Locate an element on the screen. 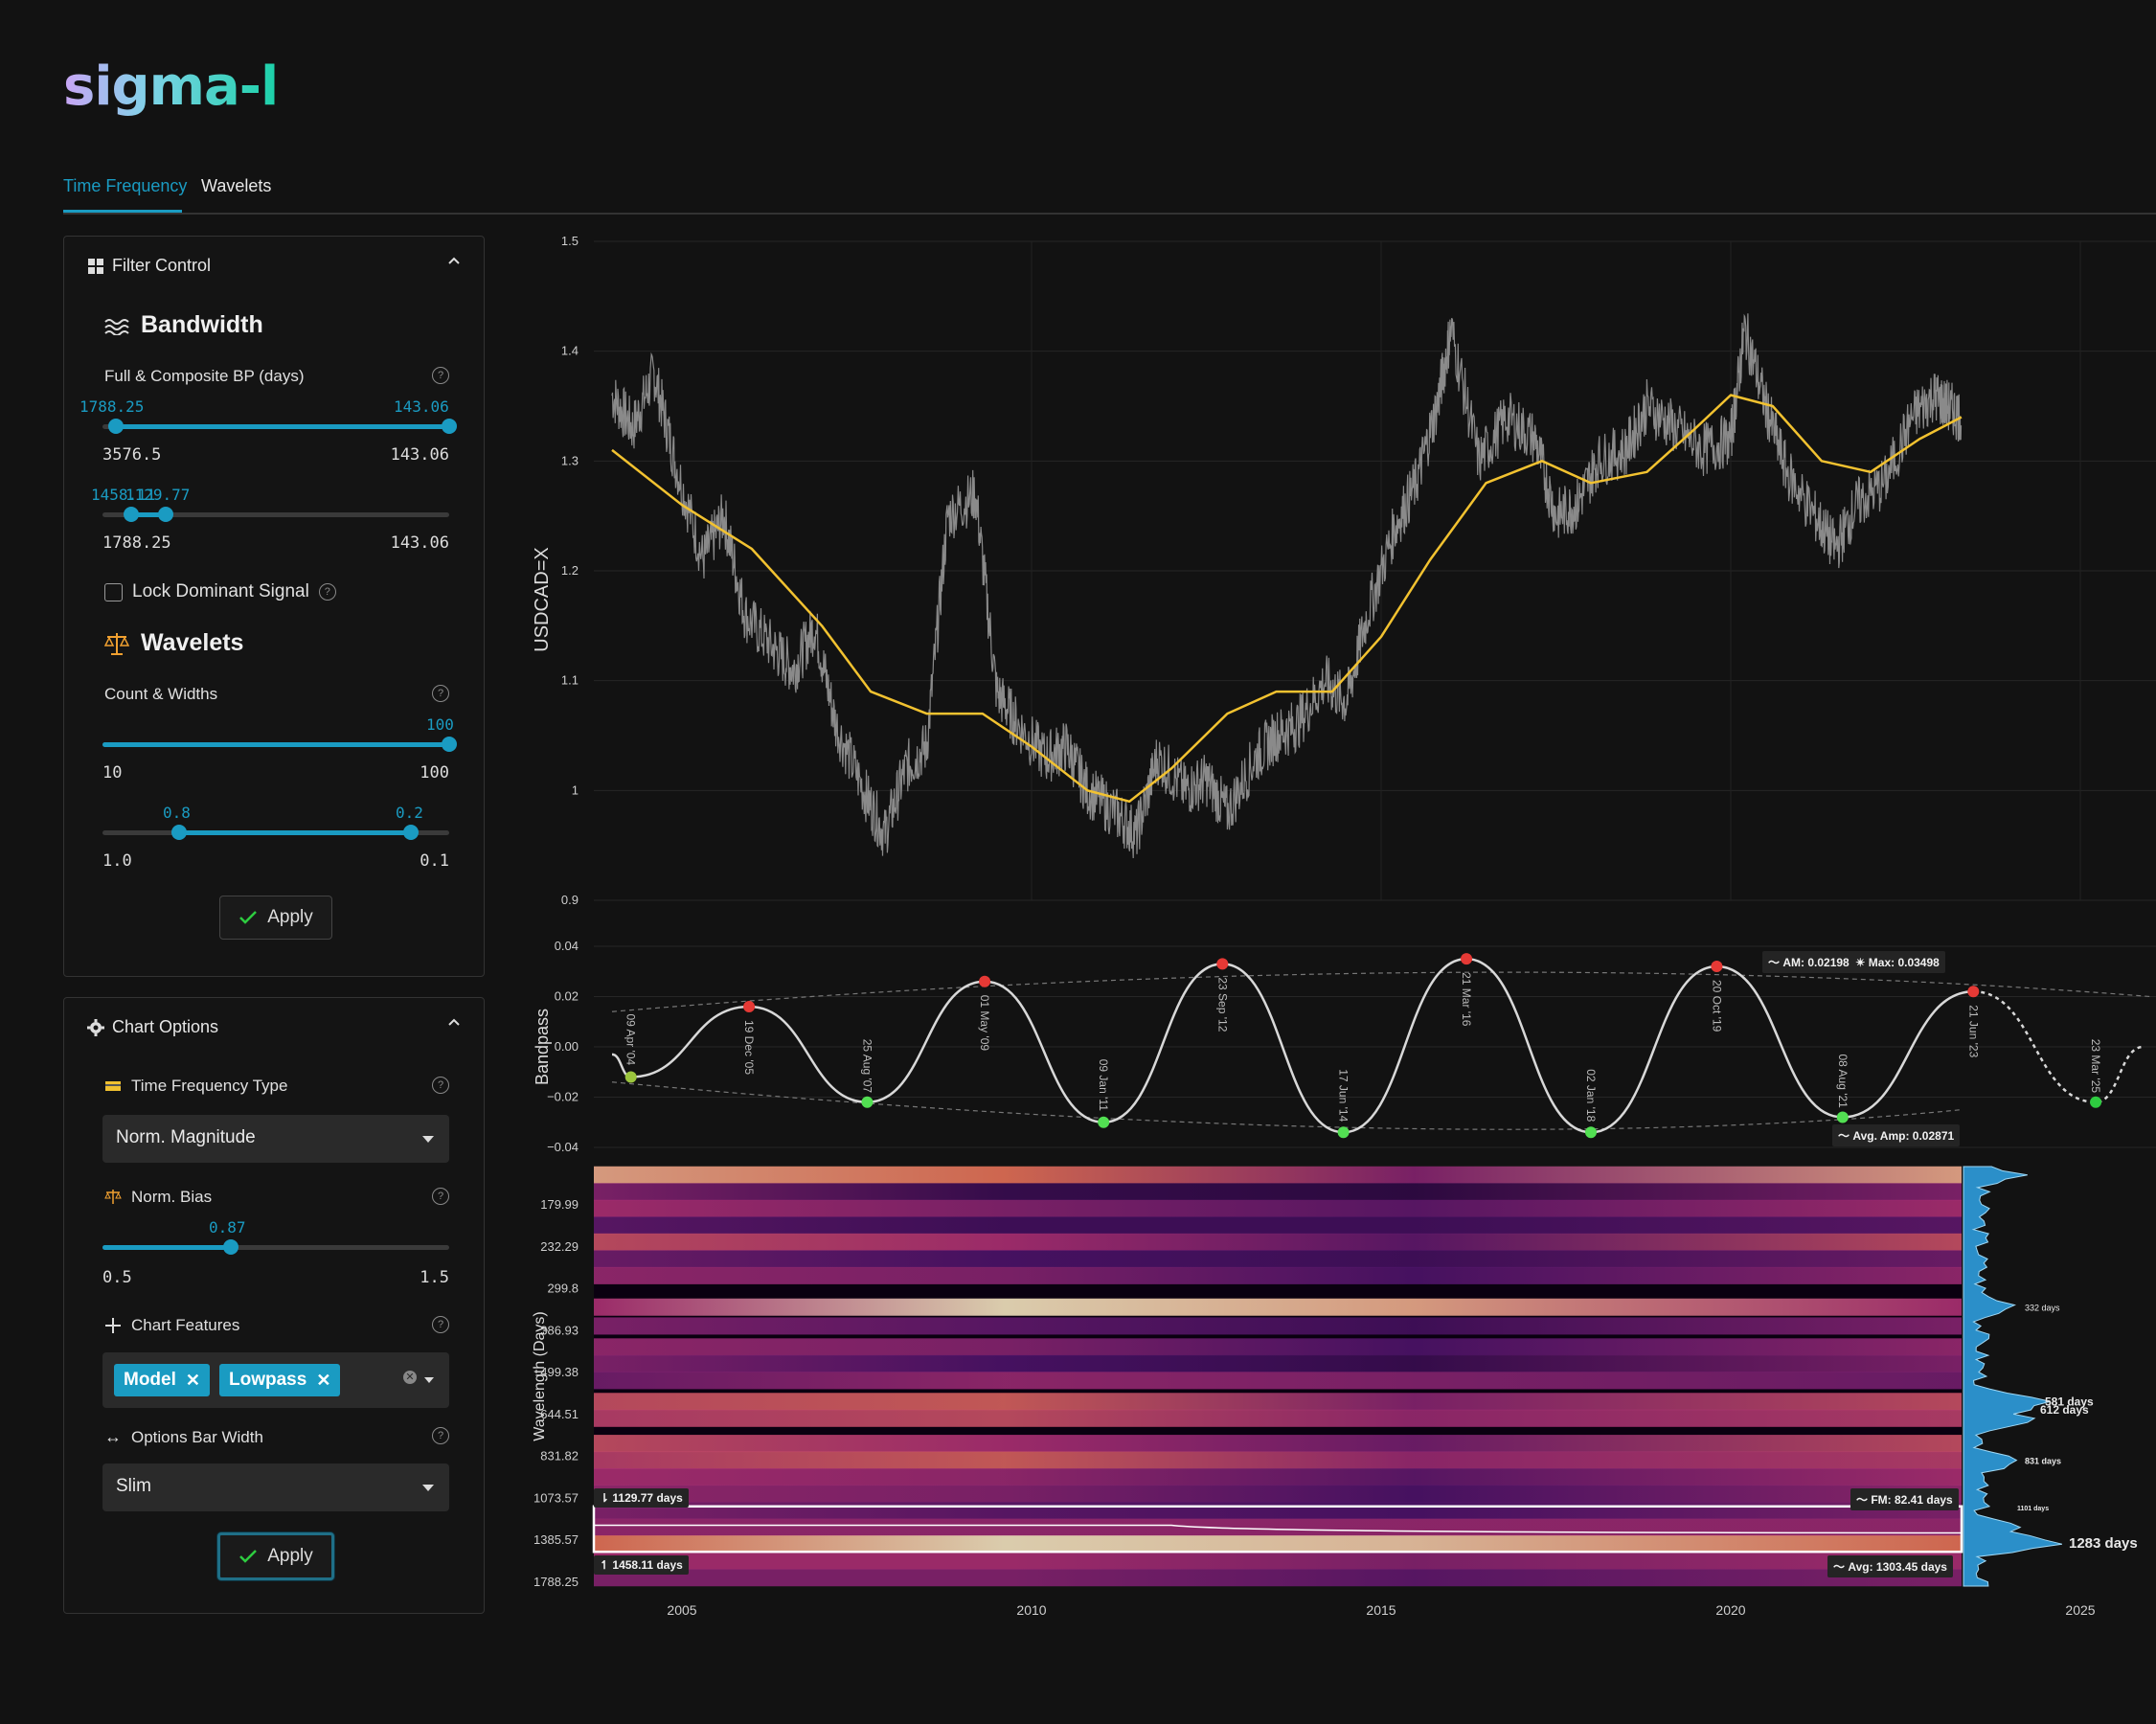 Image resolution: width=2156 pixels, height=1724 pixels. bp-slider1-low-handle is located at coordinates (116, 426).